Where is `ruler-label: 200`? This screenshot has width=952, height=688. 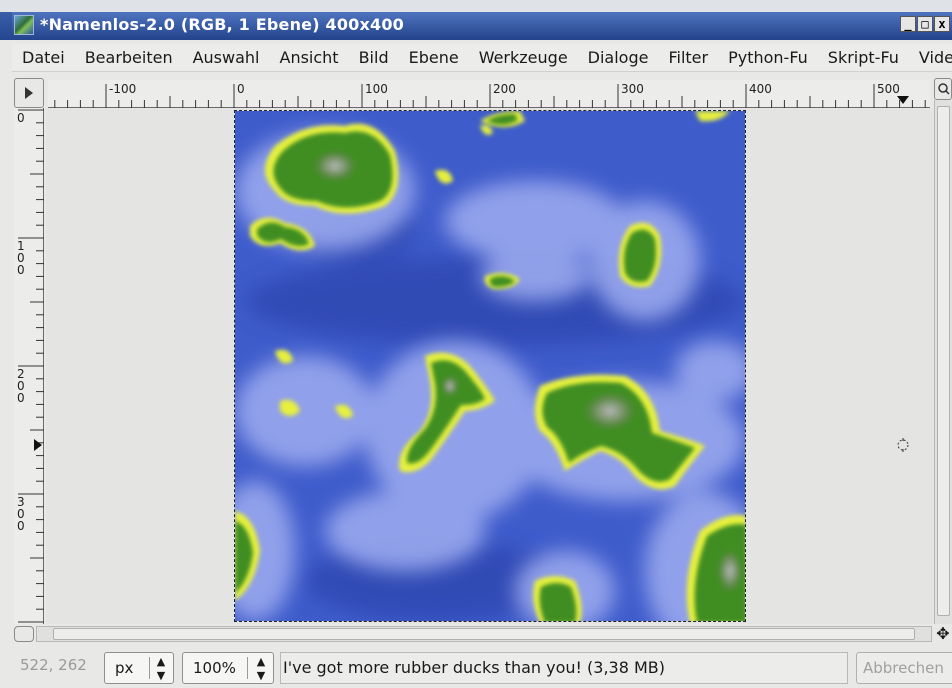
ruler-label: 200 is located at coordinates (504, 89).